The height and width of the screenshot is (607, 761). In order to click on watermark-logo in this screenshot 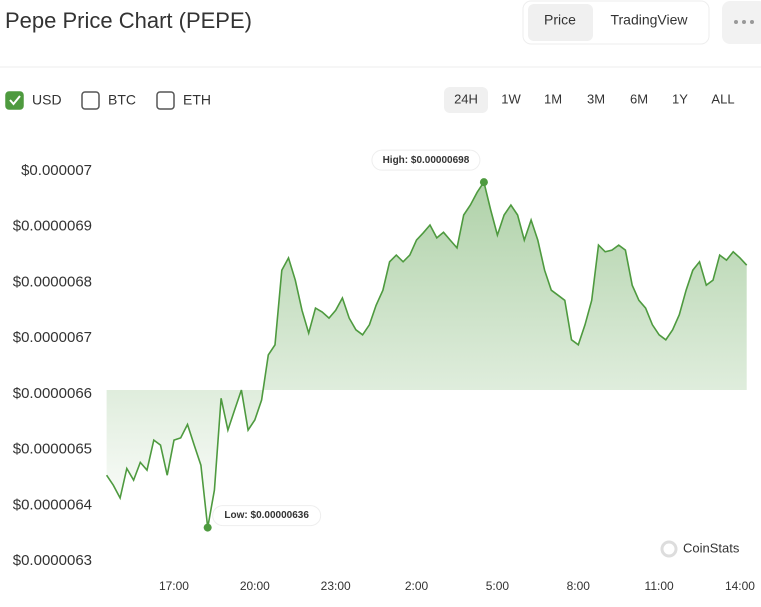, I will do `click(669, 549)`.